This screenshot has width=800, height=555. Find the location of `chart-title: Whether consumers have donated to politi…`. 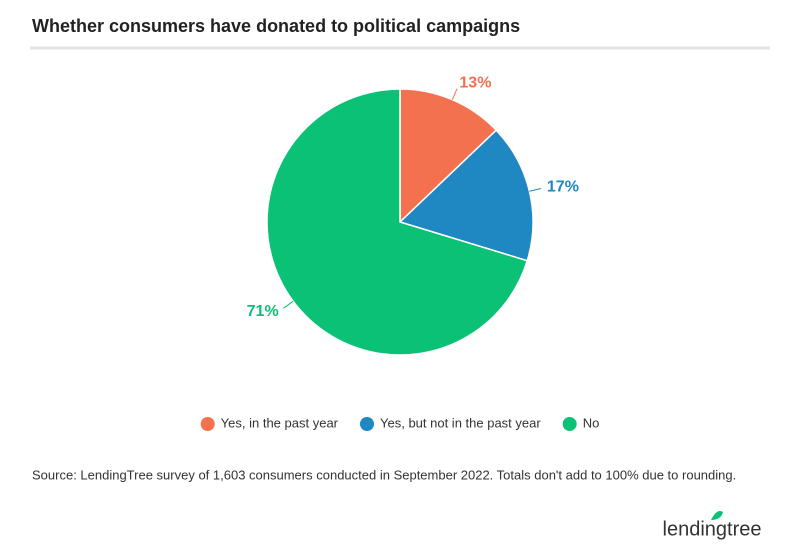

chart-title: Whether consumers have donated to politi… is located at coordinates (276, 26).